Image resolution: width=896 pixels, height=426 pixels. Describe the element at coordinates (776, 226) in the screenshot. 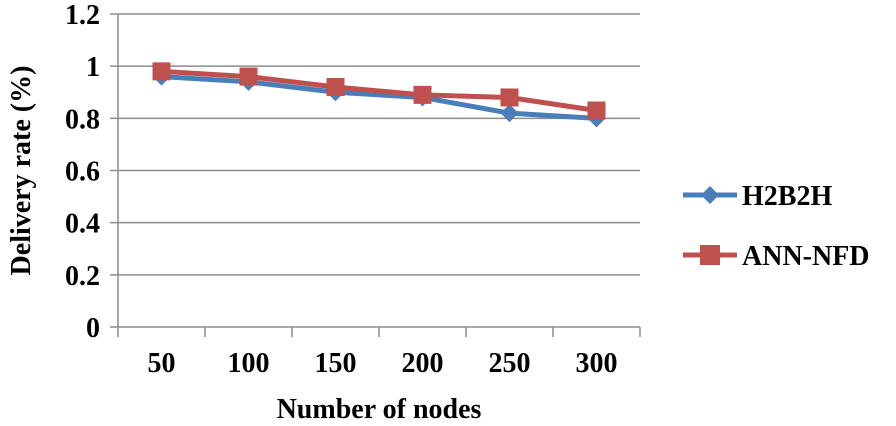

I see `legend: H2B2H ANN-NFD` at that location.